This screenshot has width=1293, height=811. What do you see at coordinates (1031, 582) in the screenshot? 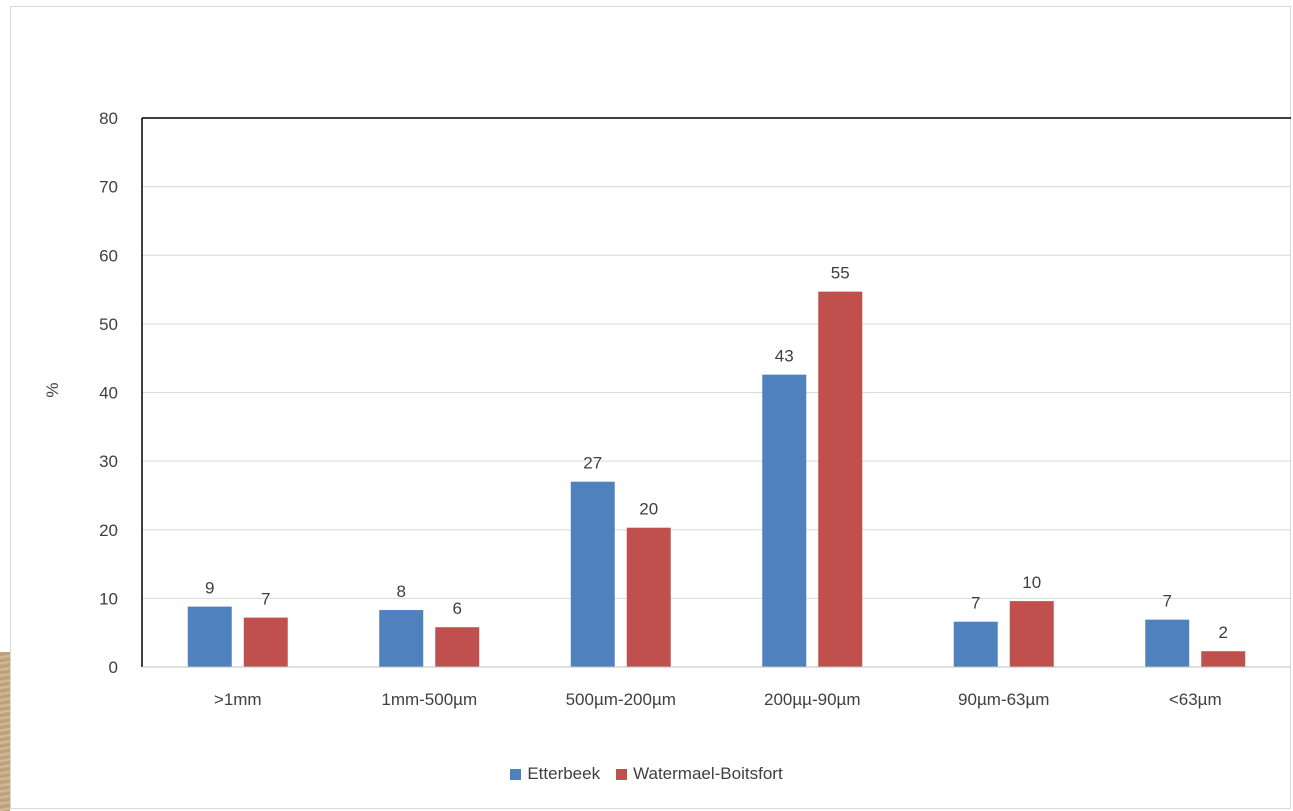
I see `data-label: 10` at bounding box center [1031, 582].